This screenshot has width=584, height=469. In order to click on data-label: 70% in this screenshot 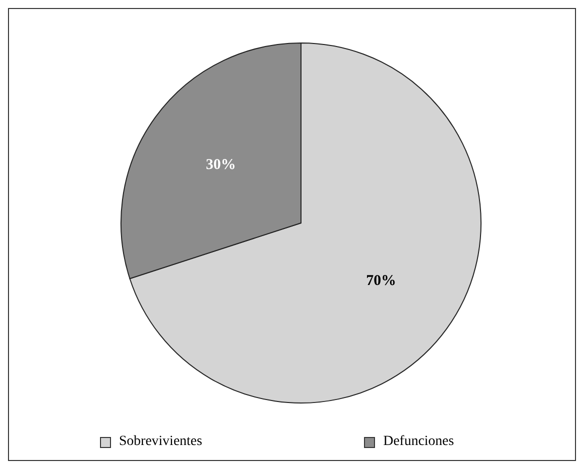, I will do `click(381, 281)`.